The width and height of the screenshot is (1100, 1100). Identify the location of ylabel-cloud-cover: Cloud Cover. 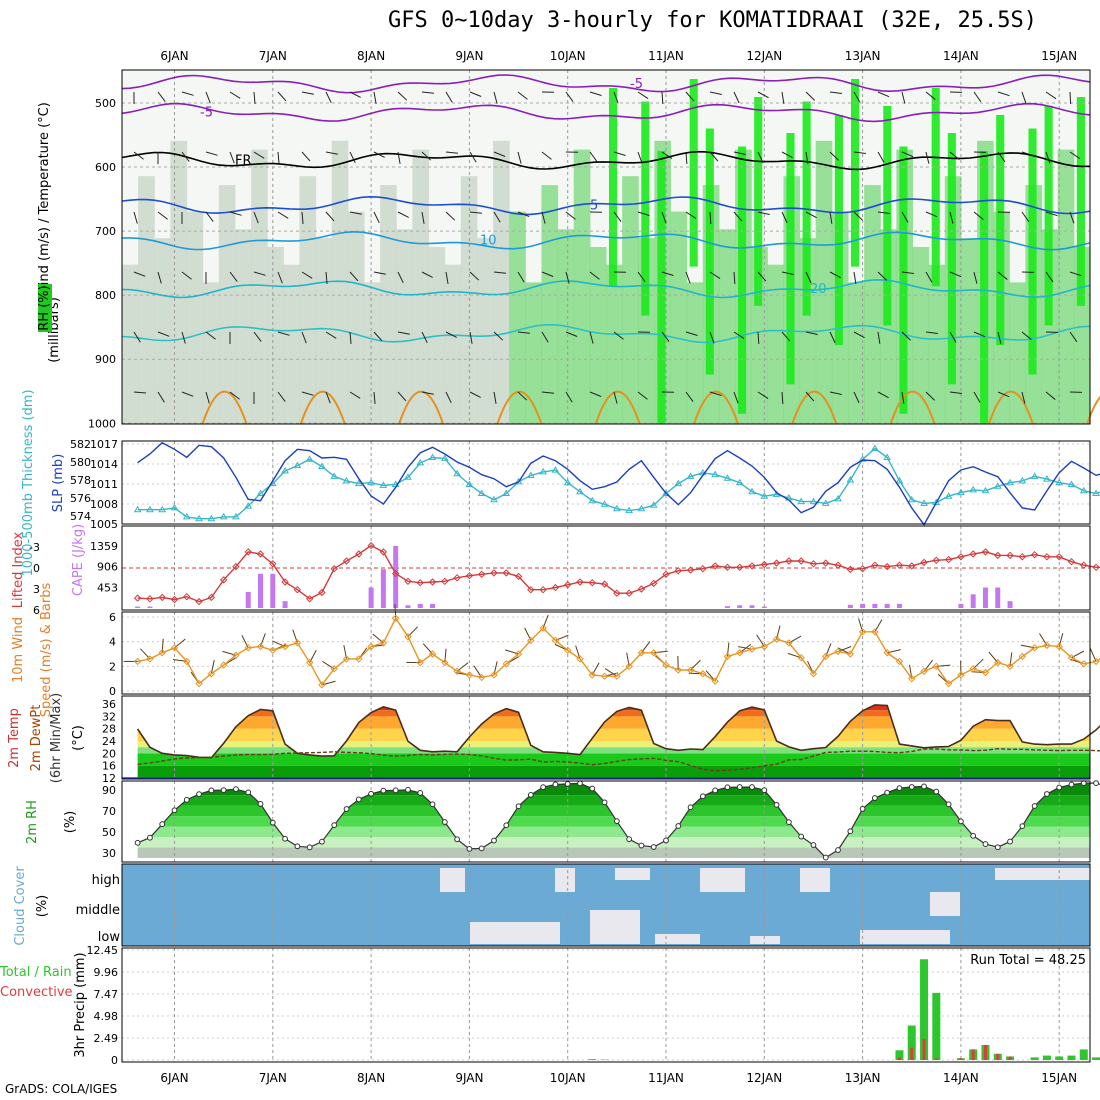
(20, 906).